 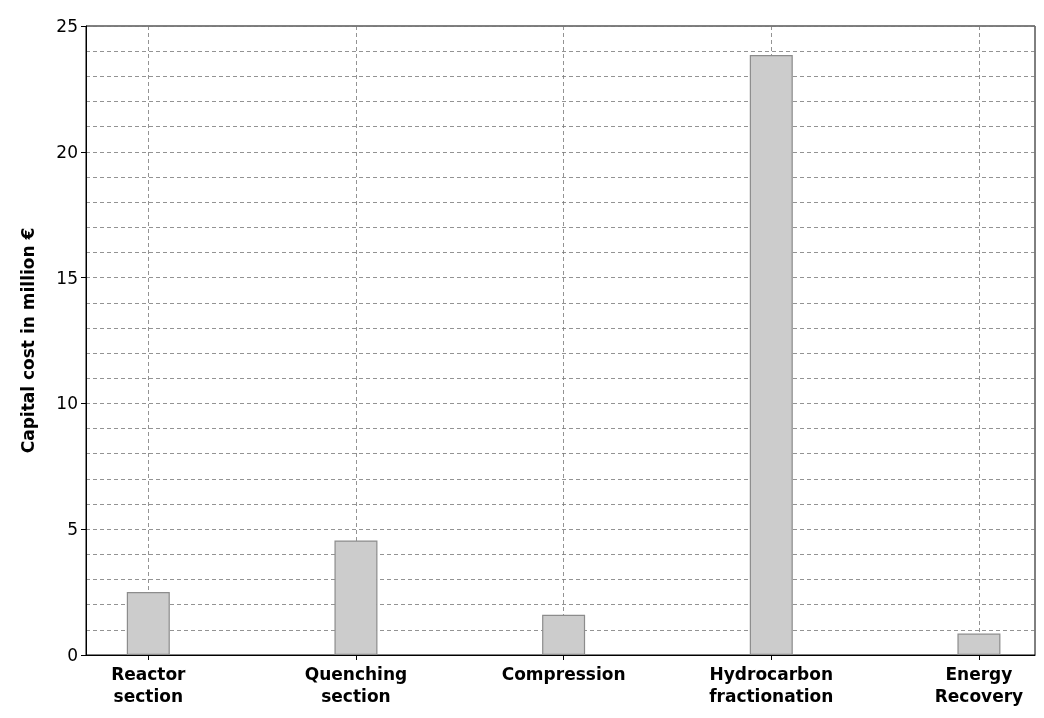 What do you see at coordinates (149, 685) in the screenshot?
I see `x-tick-label: Reactor section` at bounding box center [149, 685].